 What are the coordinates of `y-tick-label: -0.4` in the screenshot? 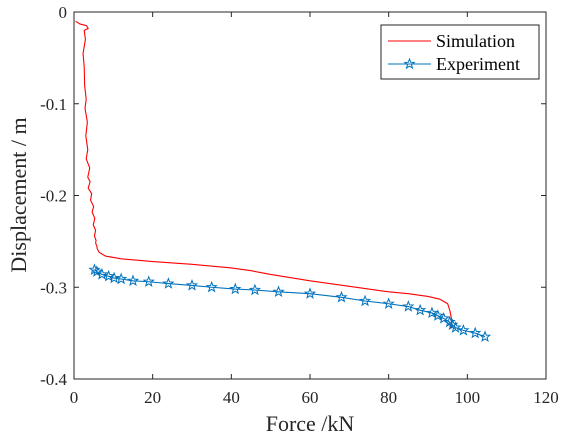 It's located at (53, 379).